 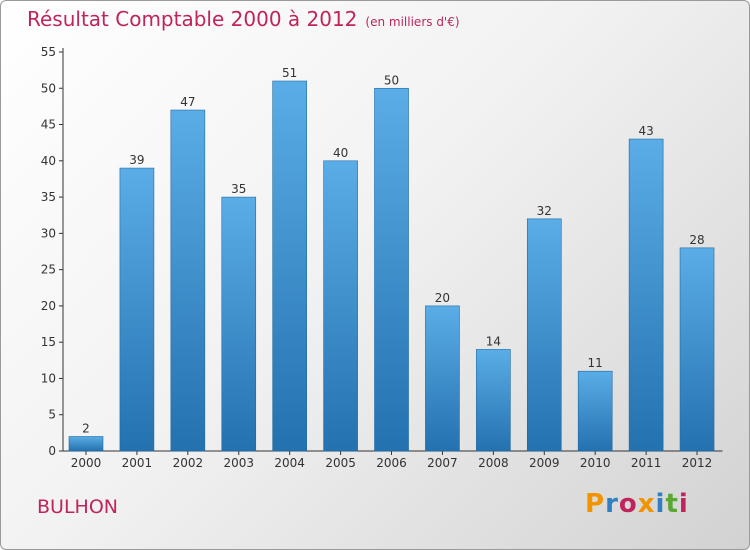 I want to click on data-label-2001: 39, so click(x=136, y=160).